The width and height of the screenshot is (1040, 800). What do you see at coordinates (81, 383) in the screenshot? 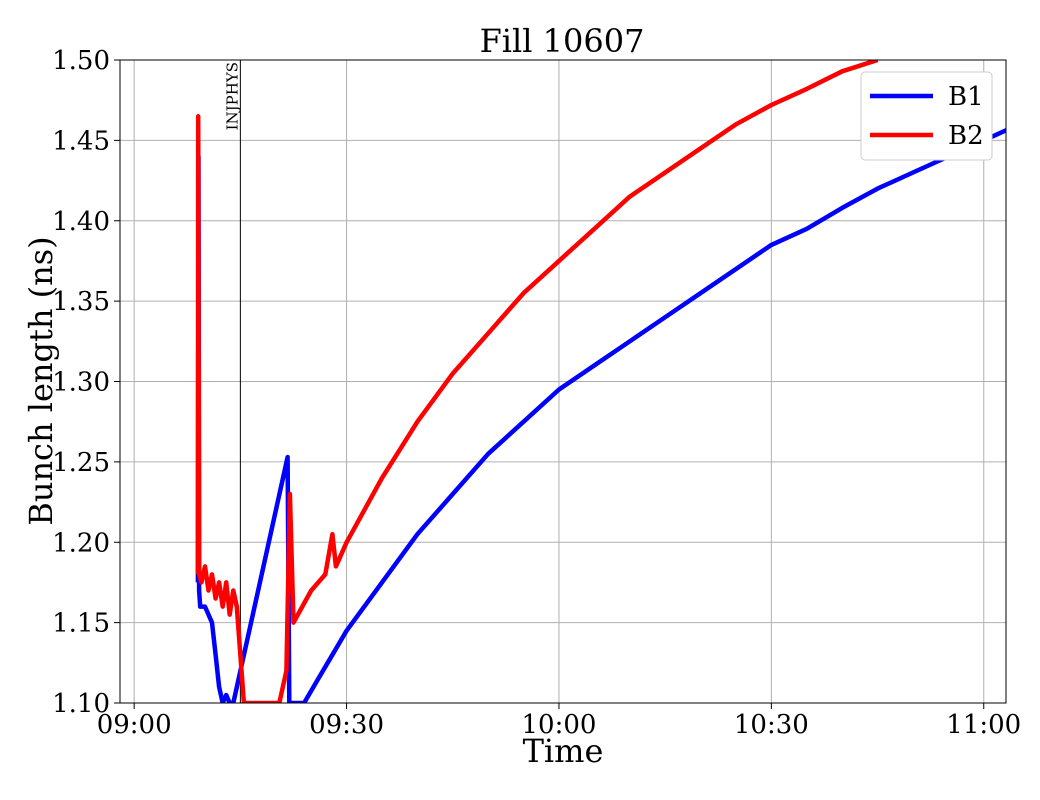
I see `y-tick-label: 1.30` at bounding box center [81, 383].